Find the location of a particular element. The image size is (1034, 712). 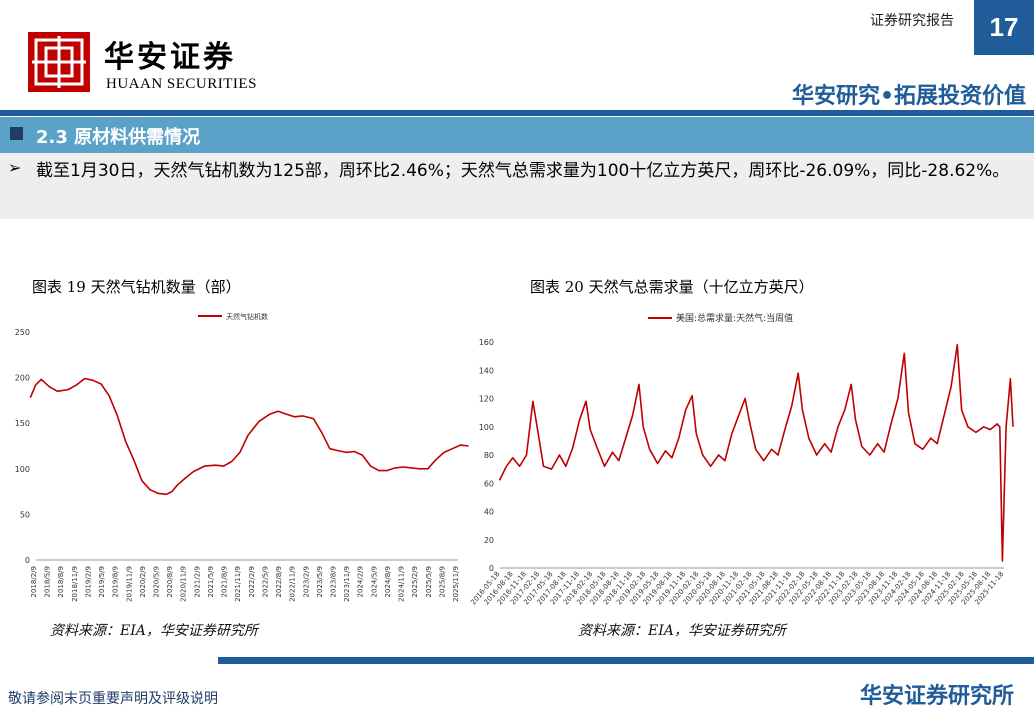

x-tick-label: 2022/11/9 is located at coordinates (293, 584).